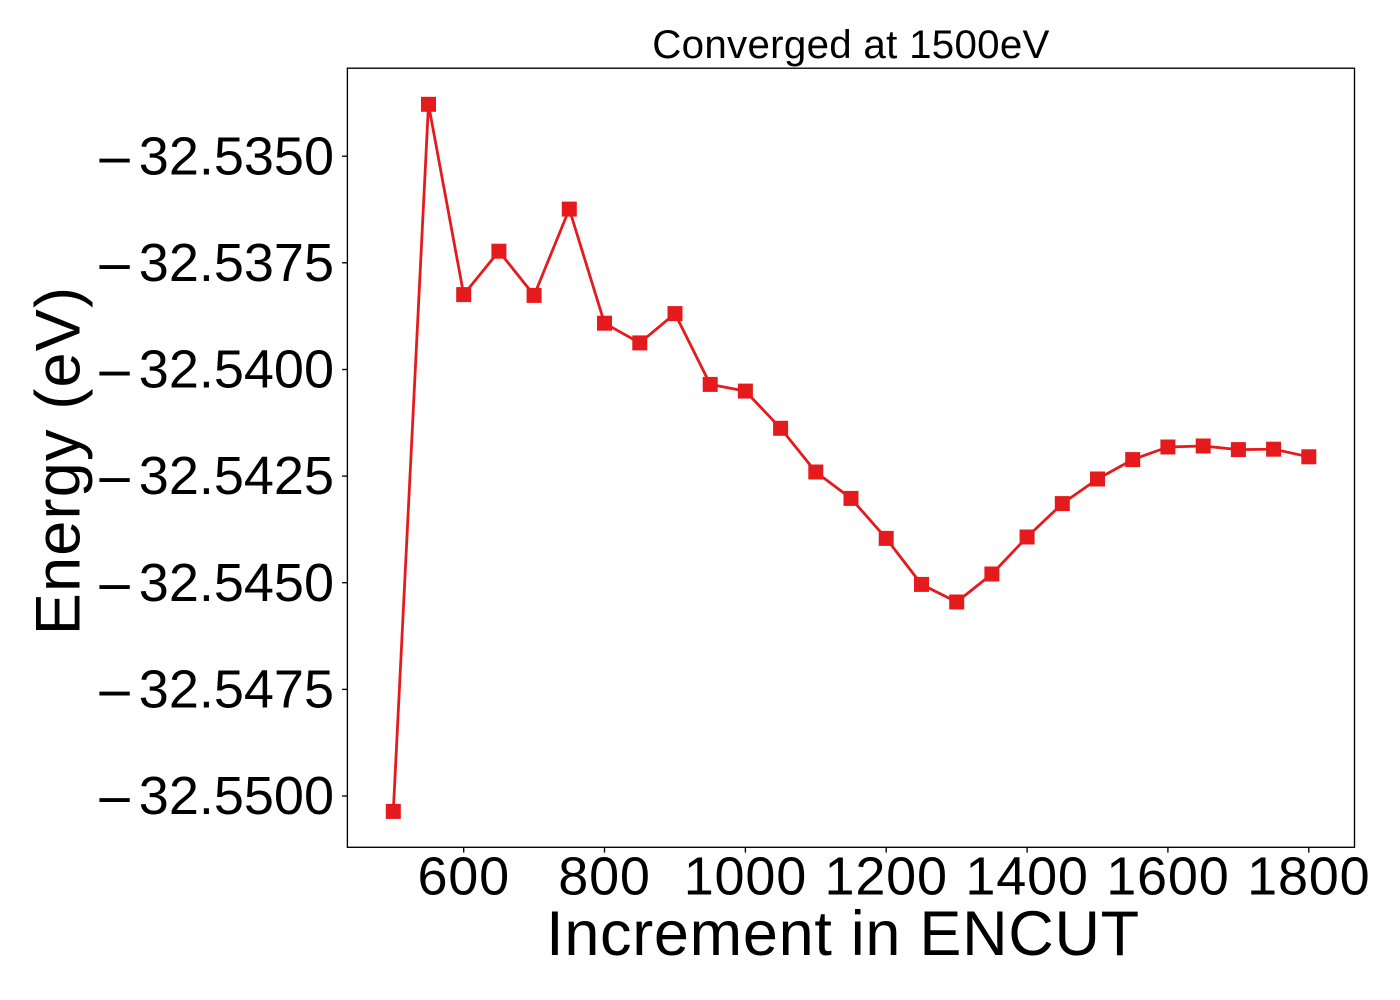 This screenshot has height=1000, width=1400. What do you see at coordinates (1026, 877) in the screenshot?
I see `svg-text: 1400` at bounding box center [1026, 877].